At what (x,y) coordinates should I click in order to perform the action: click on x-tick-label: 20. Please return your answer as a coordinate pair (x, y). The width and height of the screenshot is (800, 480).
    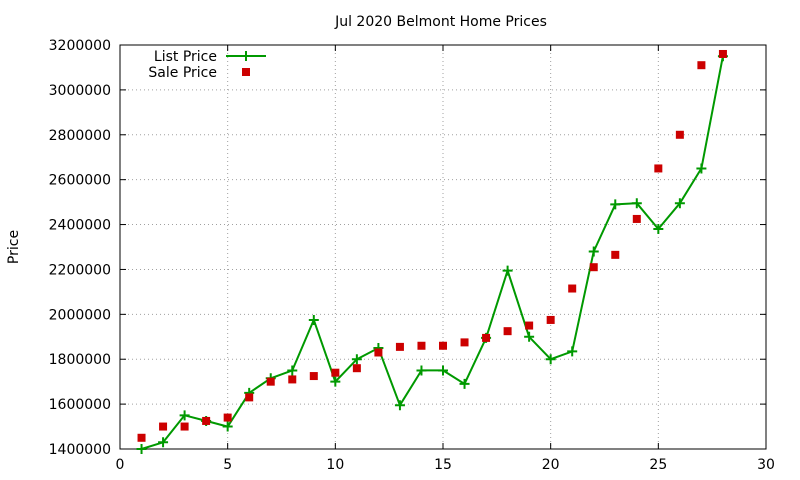
    Looking at the image, I should click on (551, 465).